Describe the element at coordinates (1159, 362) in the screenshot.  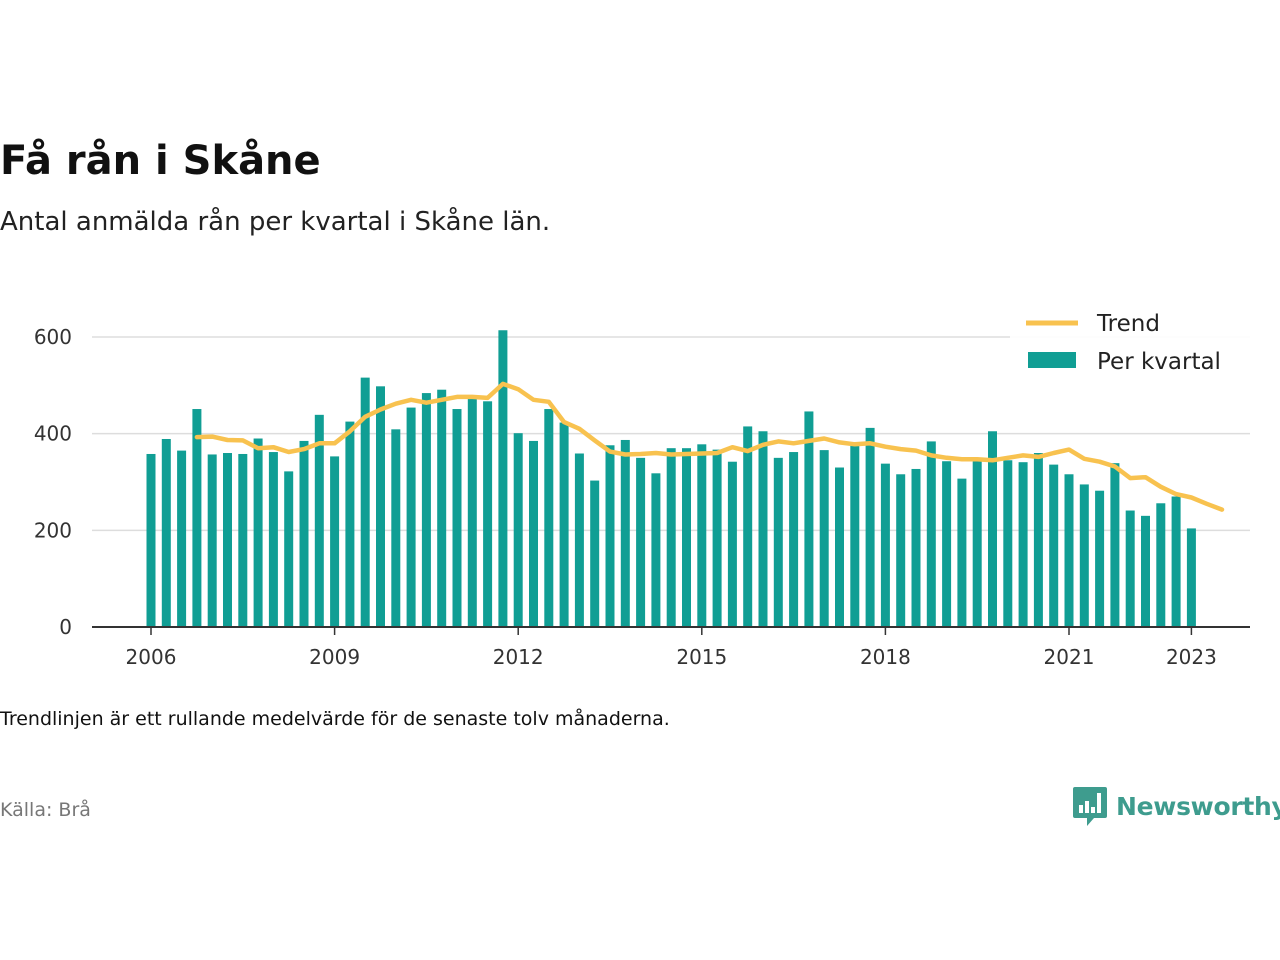
I see `legend-bar-label: Per kvartal` at that location.